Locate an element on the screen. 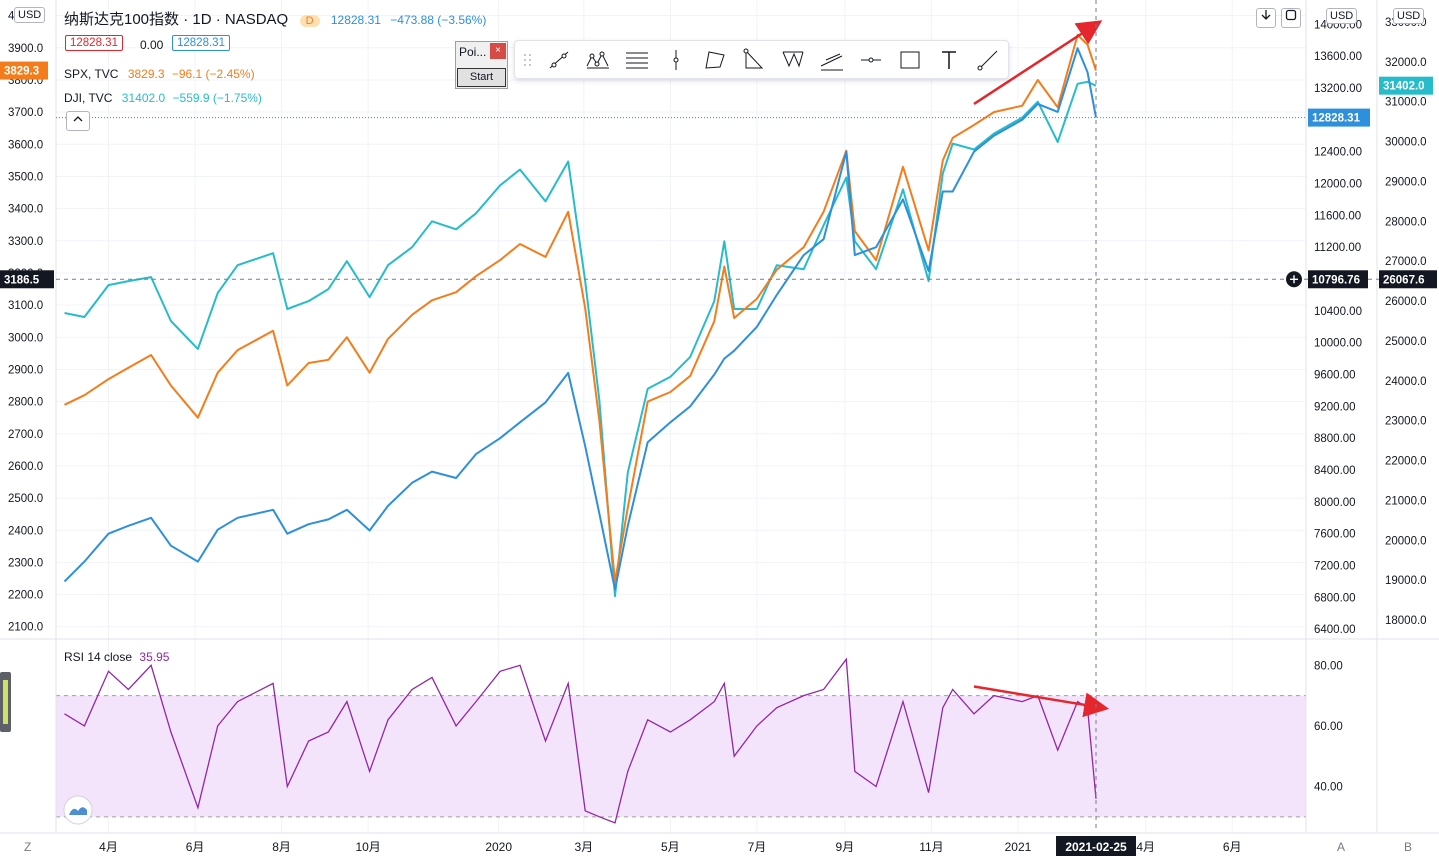 Image resolution: width=1439 pixels, height=863 pixels. left-usd-label: USD is located at coordinates (30, 15).